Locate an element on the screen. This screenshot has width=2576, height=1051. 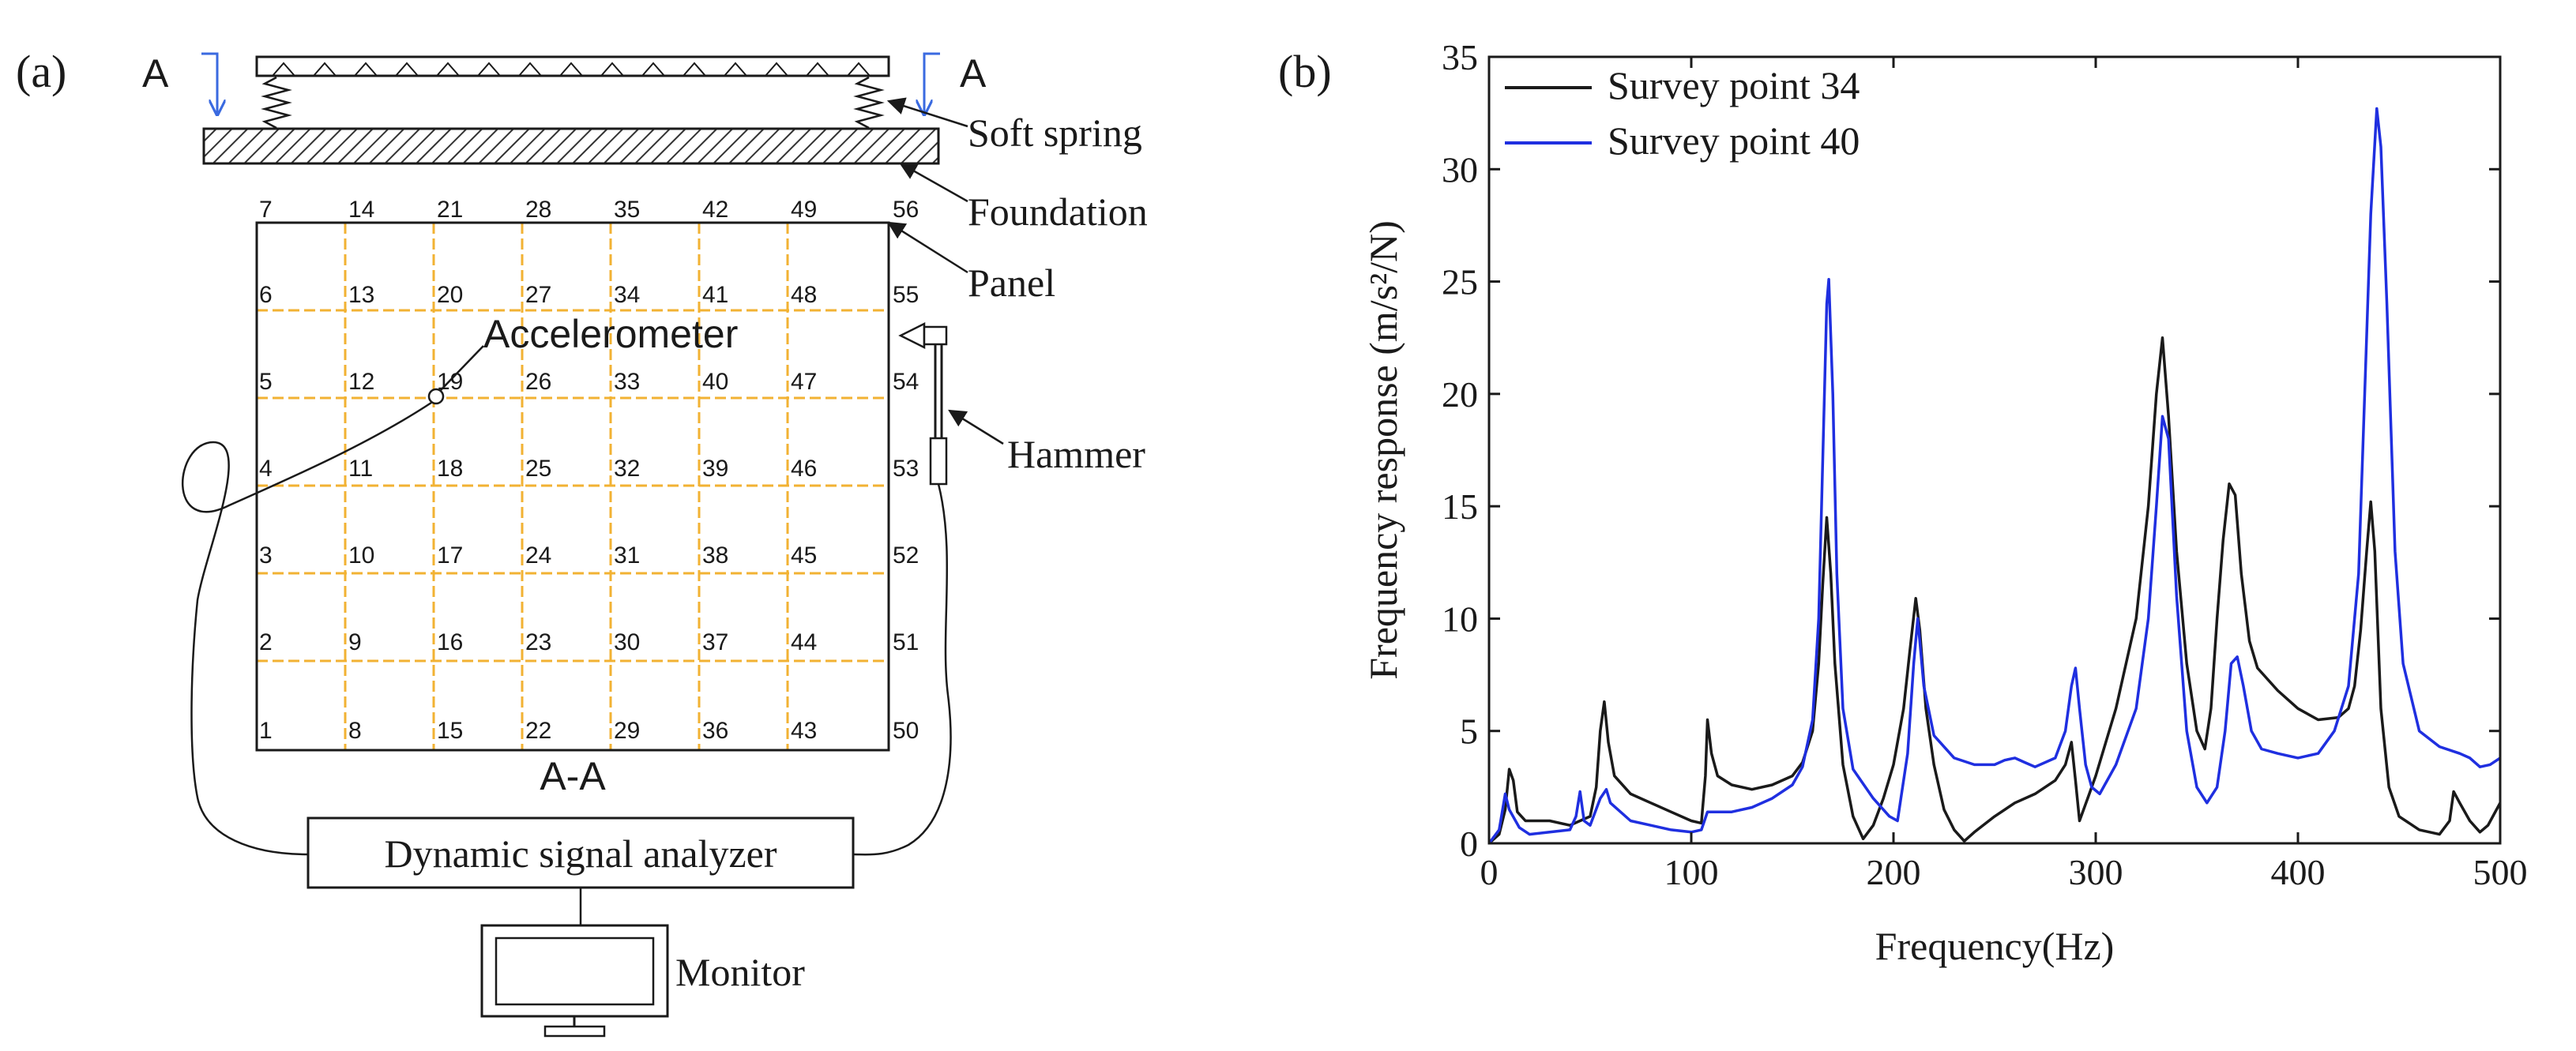
foundation-label: Foundation is located at coordinates (1058, 212).